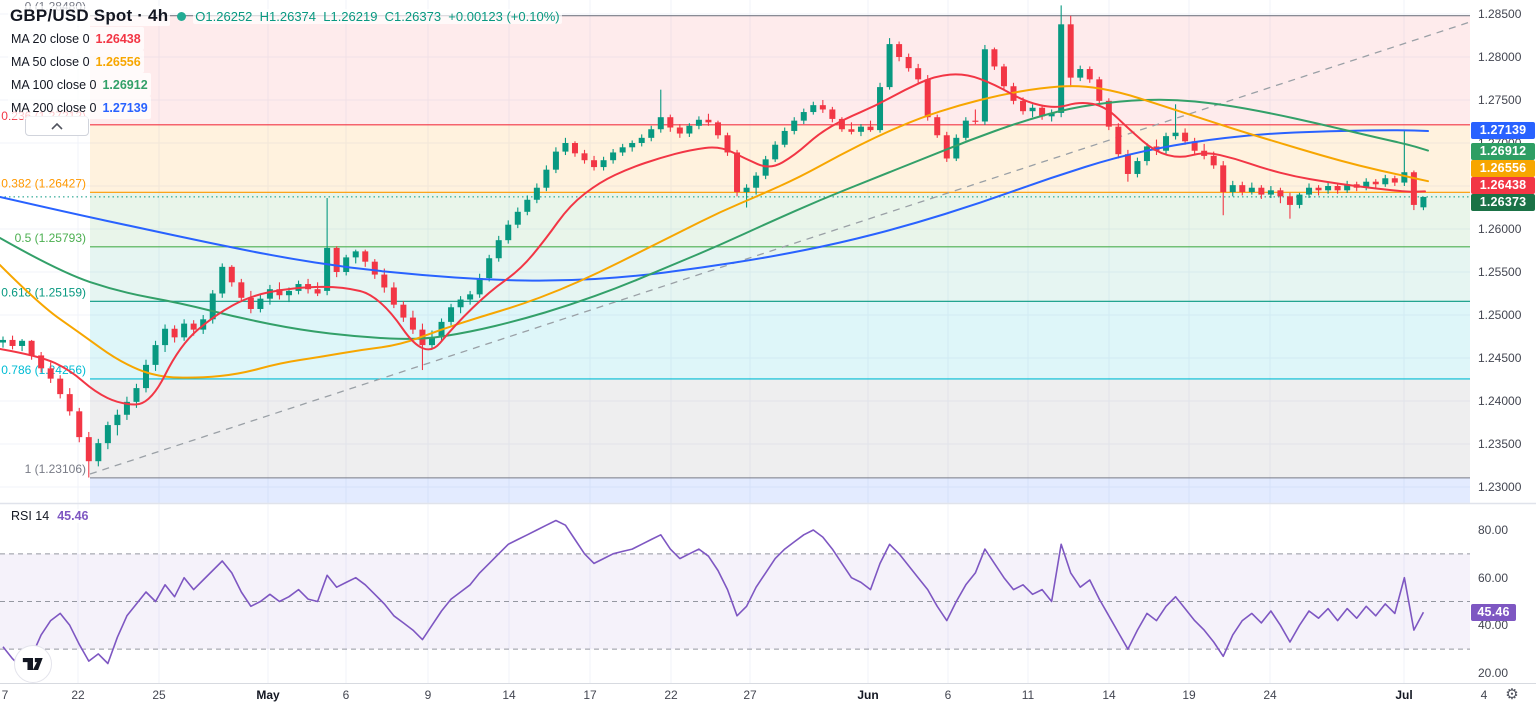 This screenshot has height=710, width=1536. What do you see at coordinates (89, 16) in the screenshot?
I see `symbol-title: GBP/USD Spot · 4h` at bounding box center [89, 16].